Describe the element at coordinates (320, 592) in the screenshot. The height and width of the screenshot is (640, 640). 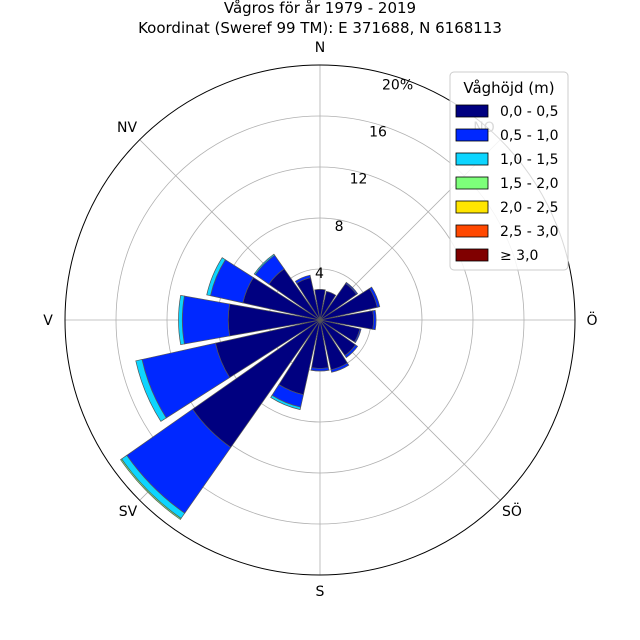
I see `direction-label: S` at that location.